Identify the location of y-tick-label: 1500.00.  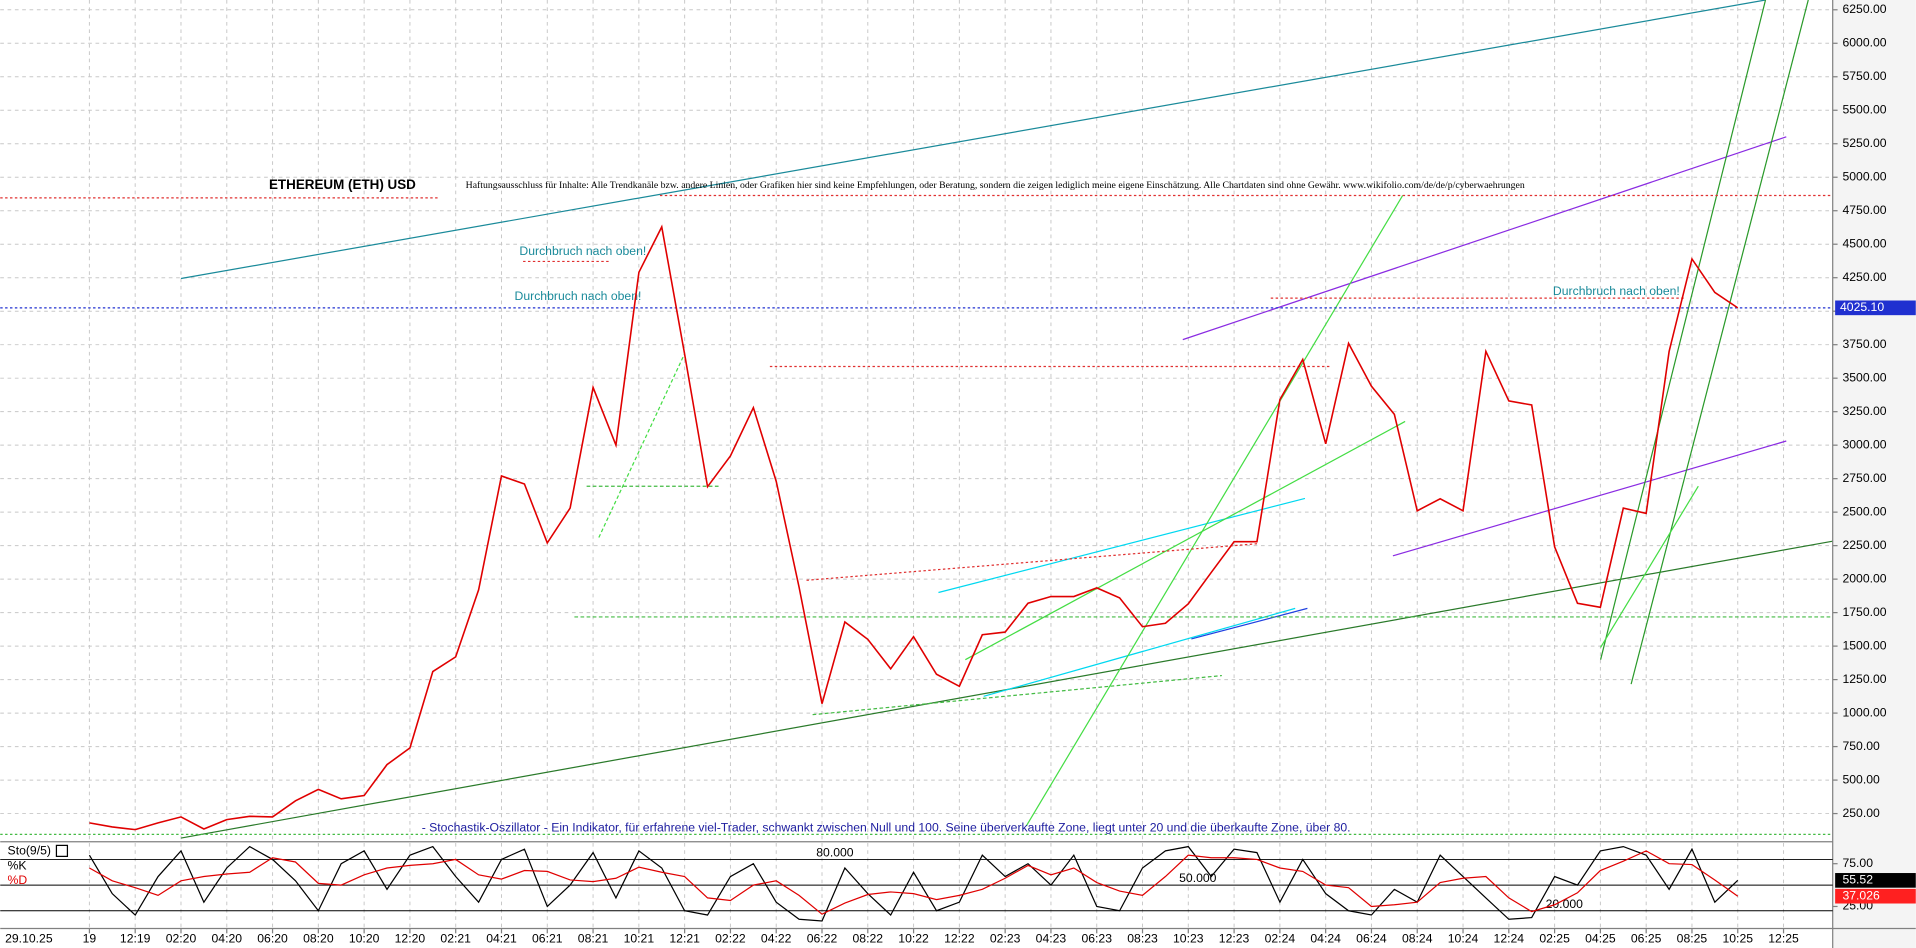
(1864, 645).